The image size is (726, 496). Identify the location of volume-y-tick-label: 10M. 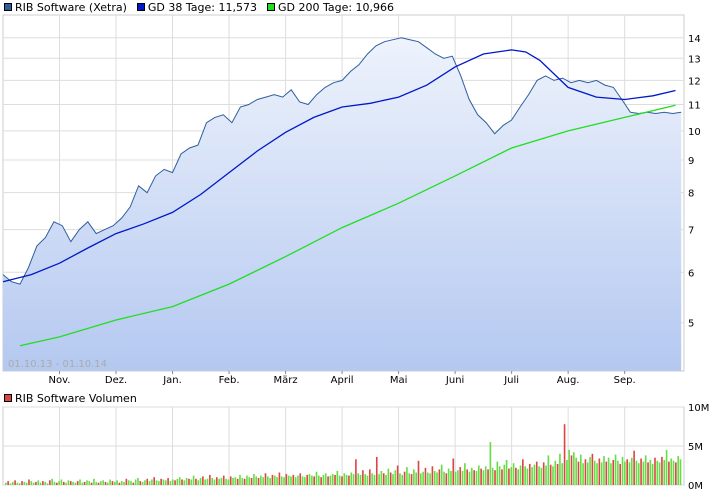
(698, 408).